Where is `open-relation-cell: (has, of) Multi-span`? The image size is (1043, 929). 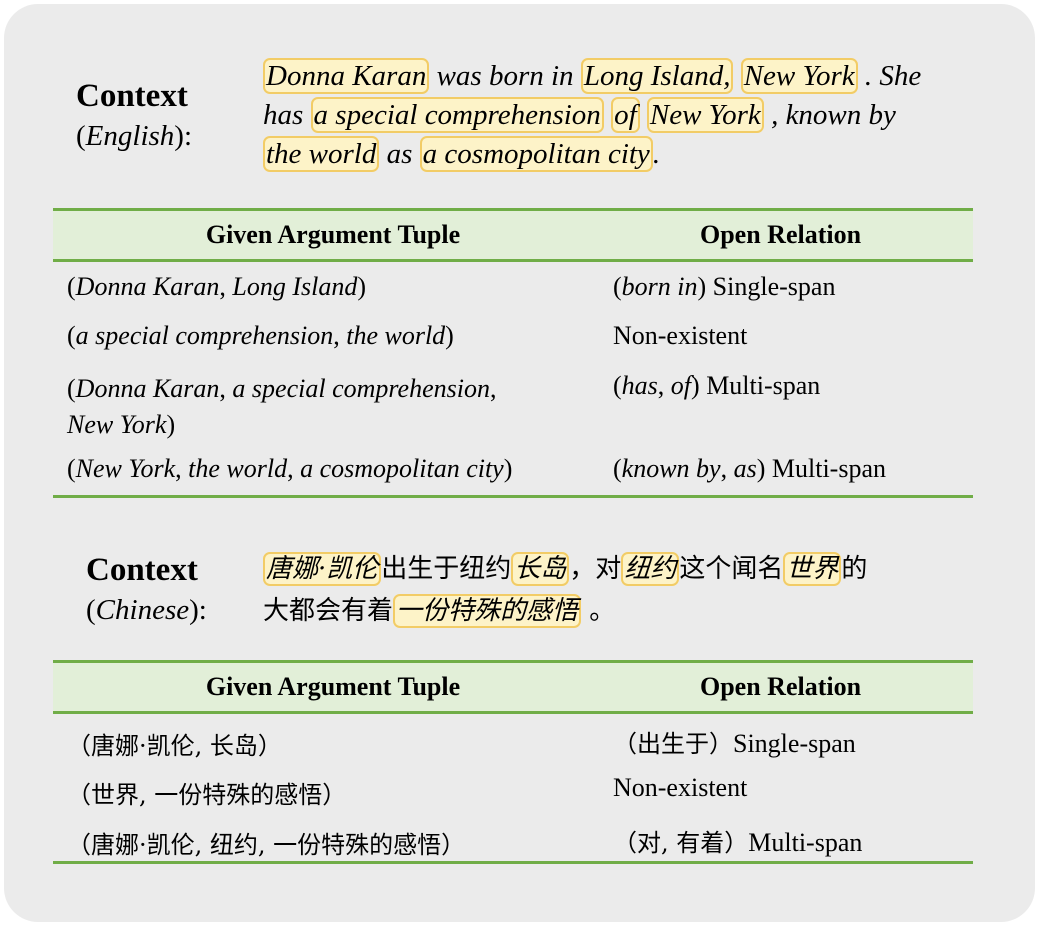 open-relation-cell: (has, of) Multi-span is located at coordinates (717, 385).